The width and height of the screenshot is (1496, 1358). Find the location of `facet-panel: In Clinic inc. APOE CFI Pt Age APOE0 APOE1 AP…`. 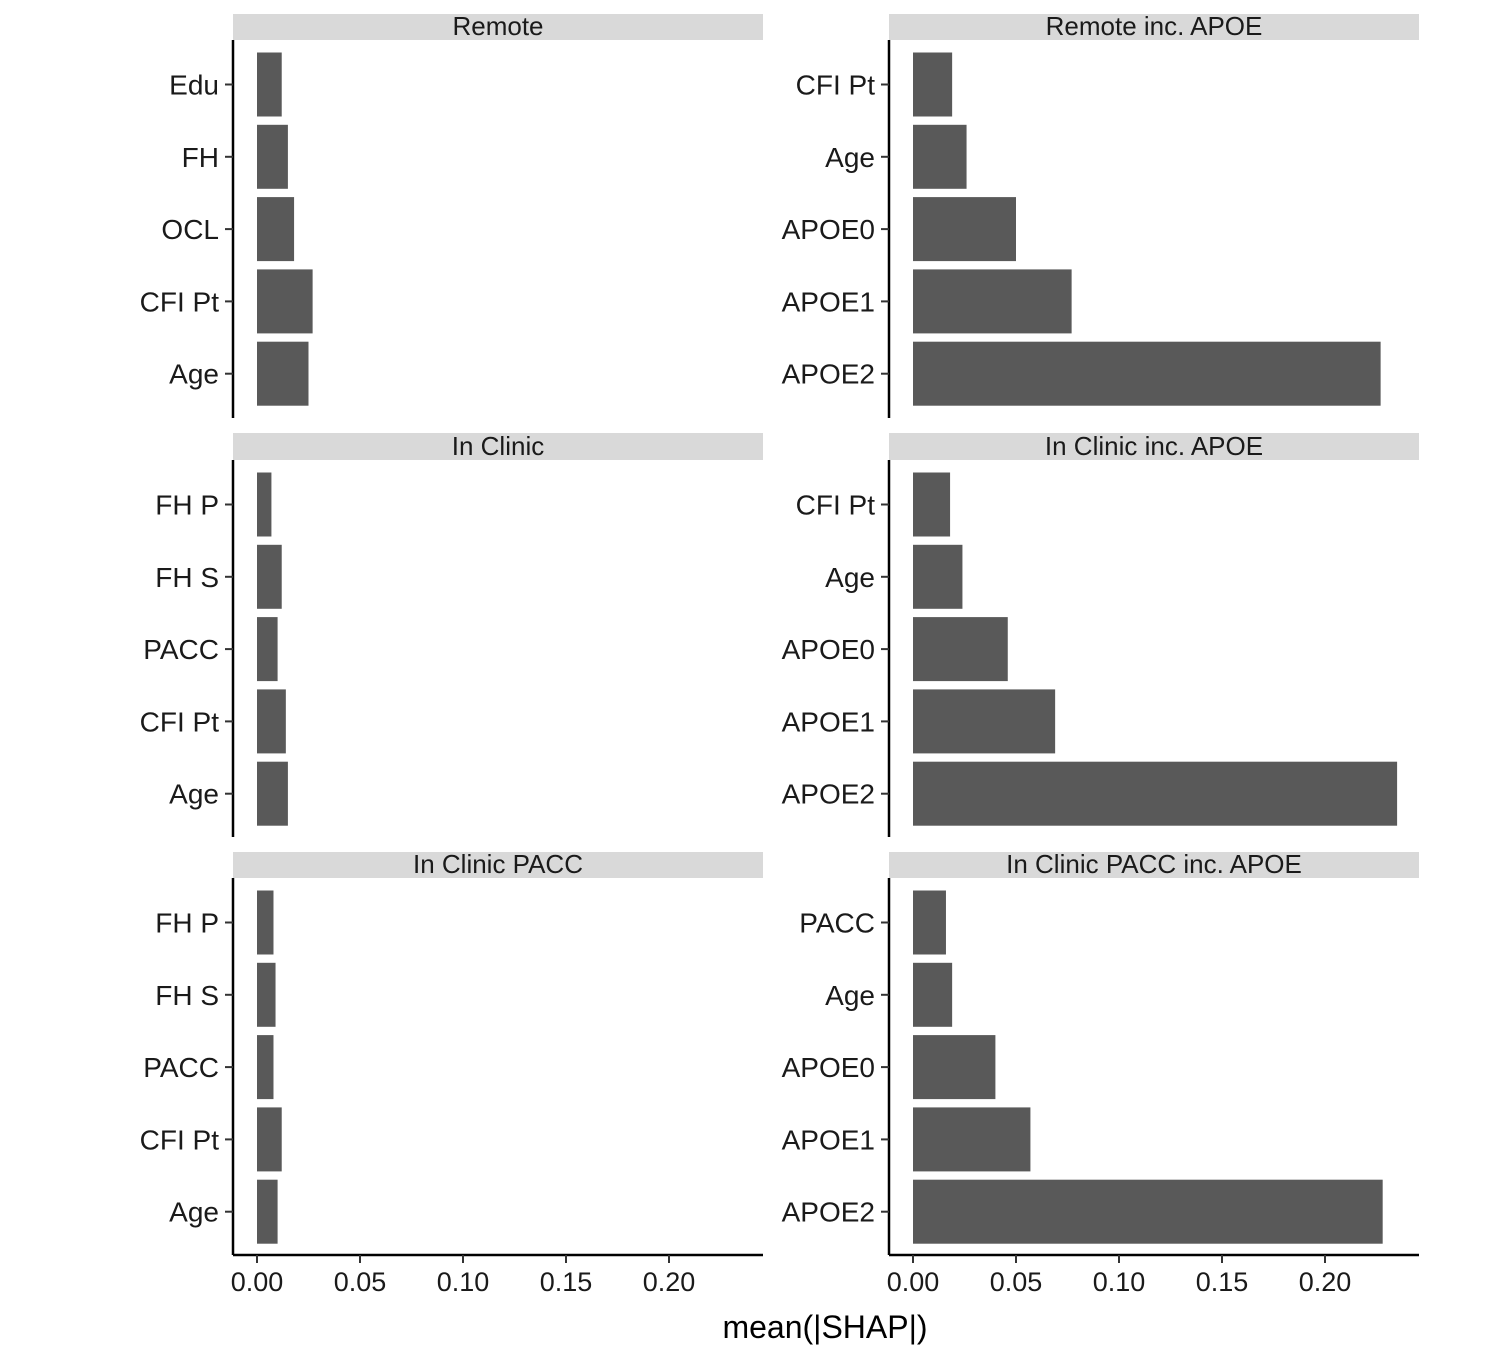

facet-panel: In Clinic inc. APOE CFI Pt Age APOE0 APOE1 AP… is located at coordinates (1100, 634).